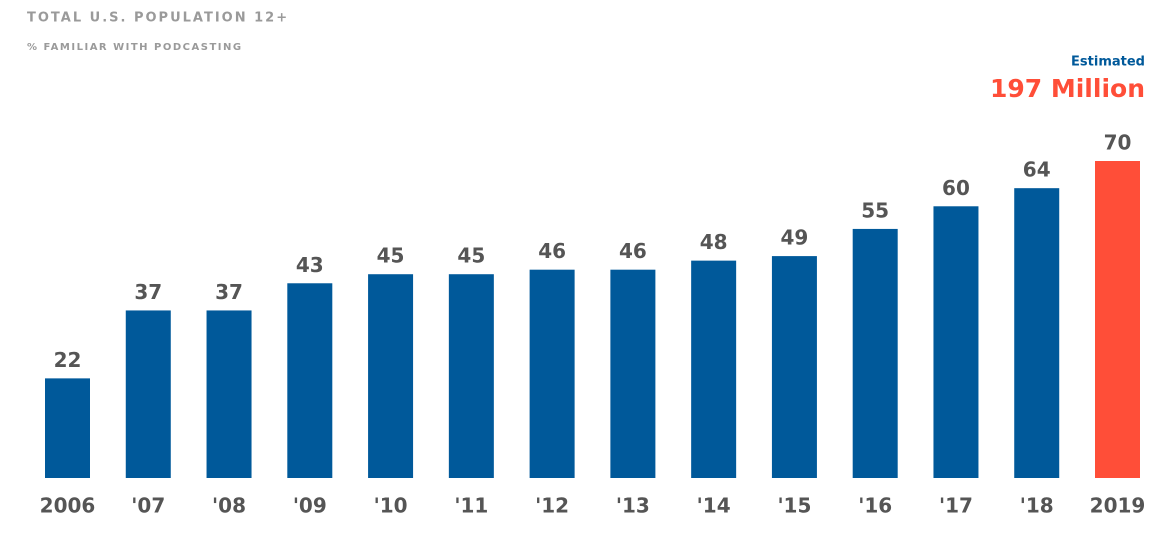 The image size is (1170, 541). I want to click on value-label: 55, so click(875, 210).